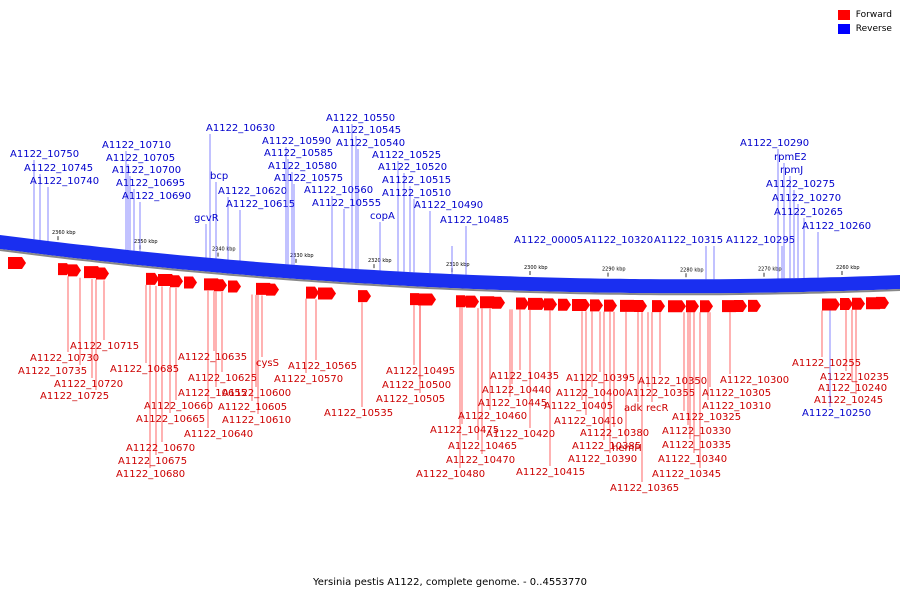  What do you see at coordinates (672, 381) in the screenshot?
I see `reverse-gene-label: A1122_10350` at bounding box center [672, 381].